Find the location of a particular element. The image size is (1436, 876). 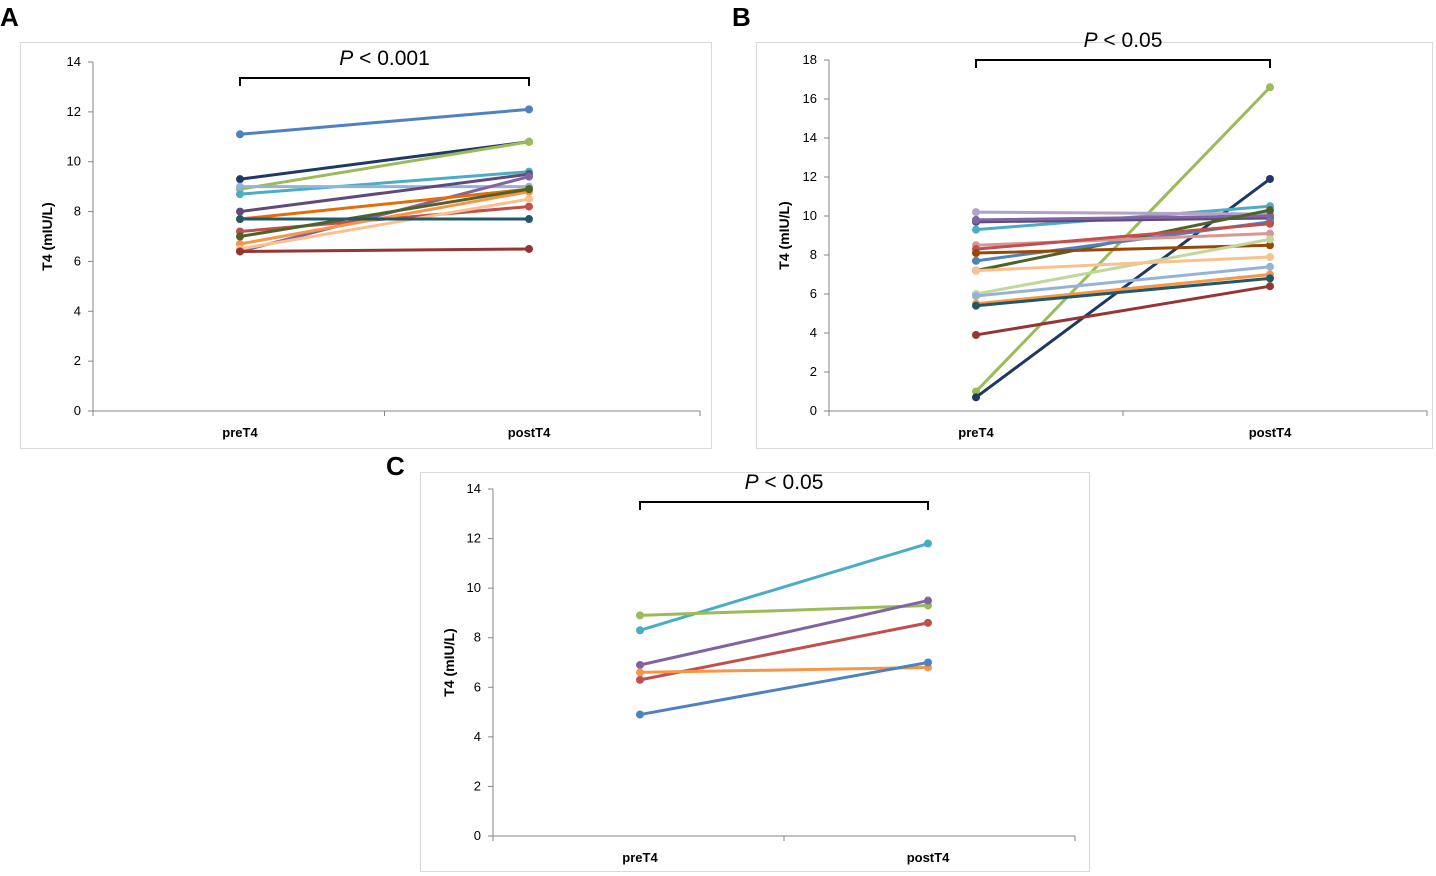

panel-letter-a: A is located at coordinates (9, 17).